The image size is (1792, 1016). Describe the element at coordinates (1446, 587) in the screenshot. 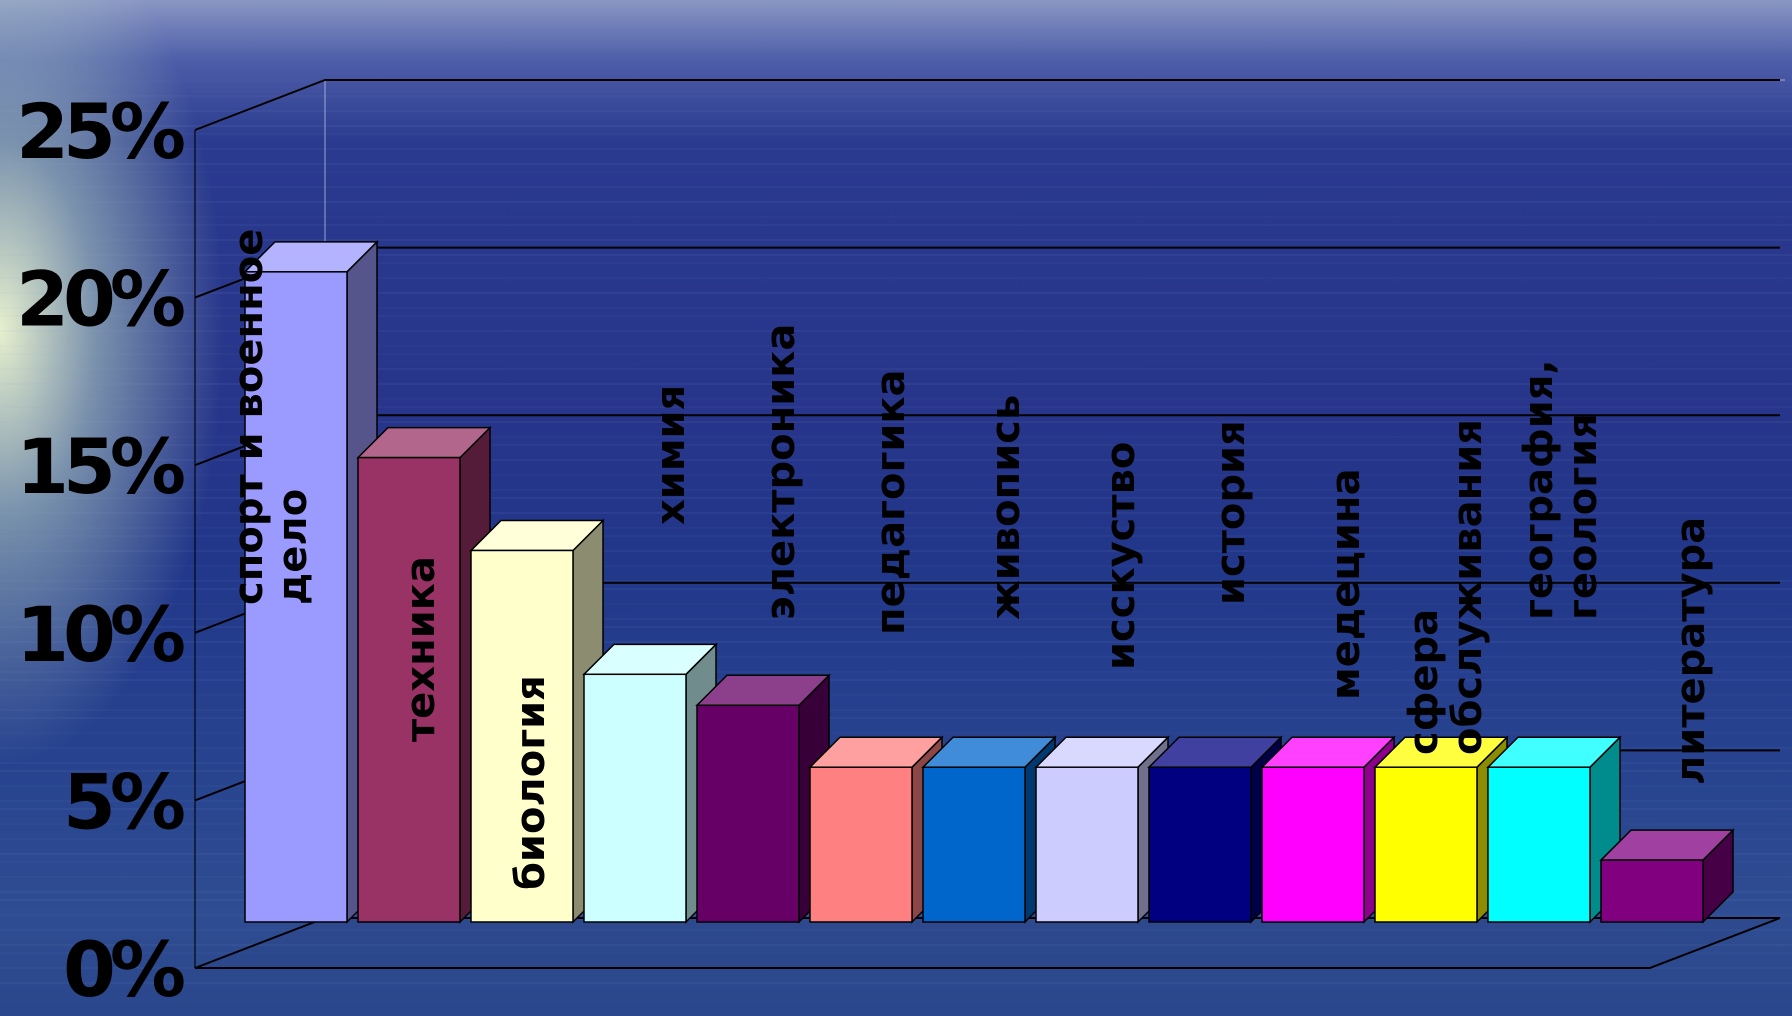

I see `category-label: сфераобслуживания` at that location.